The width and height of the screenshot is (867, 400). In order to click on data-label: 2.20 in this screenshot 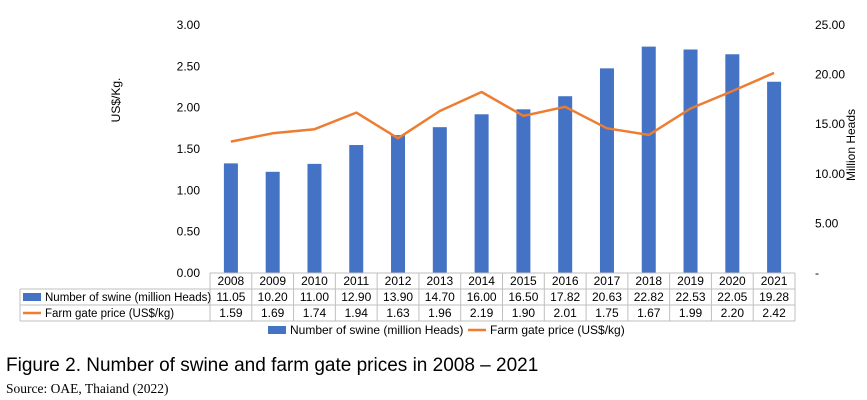, I will do `click(733, 313)`.